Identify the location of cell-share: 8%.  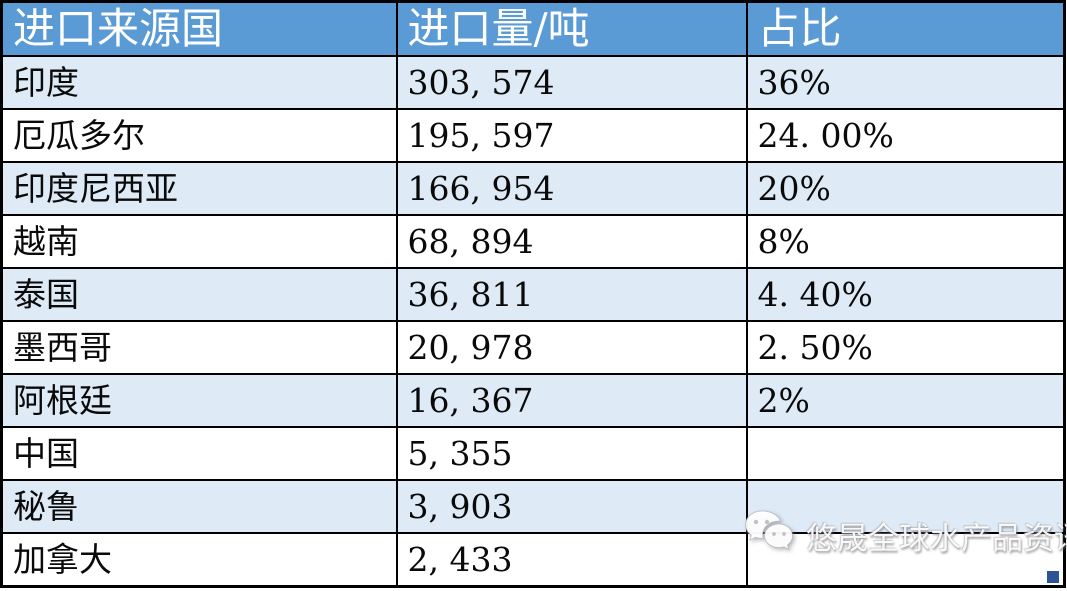
(905, 241).